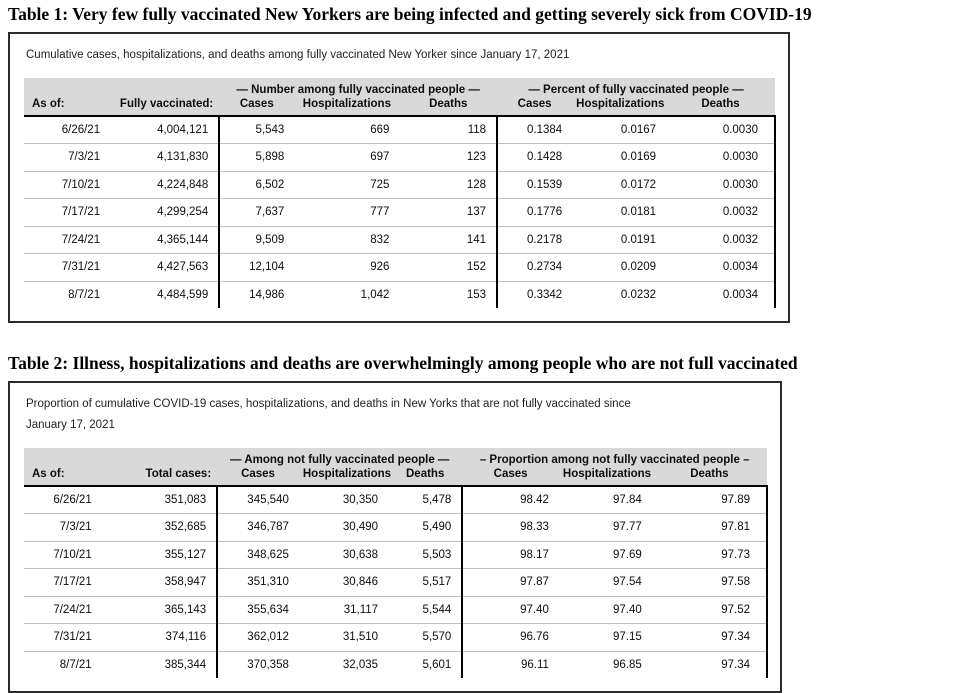 The height and width of the screenshot is (693, 980). What do you see at coordinates (256, 157) in the screenshot?
I see `table-cell: 5,898` at bounding box center [256, 157].